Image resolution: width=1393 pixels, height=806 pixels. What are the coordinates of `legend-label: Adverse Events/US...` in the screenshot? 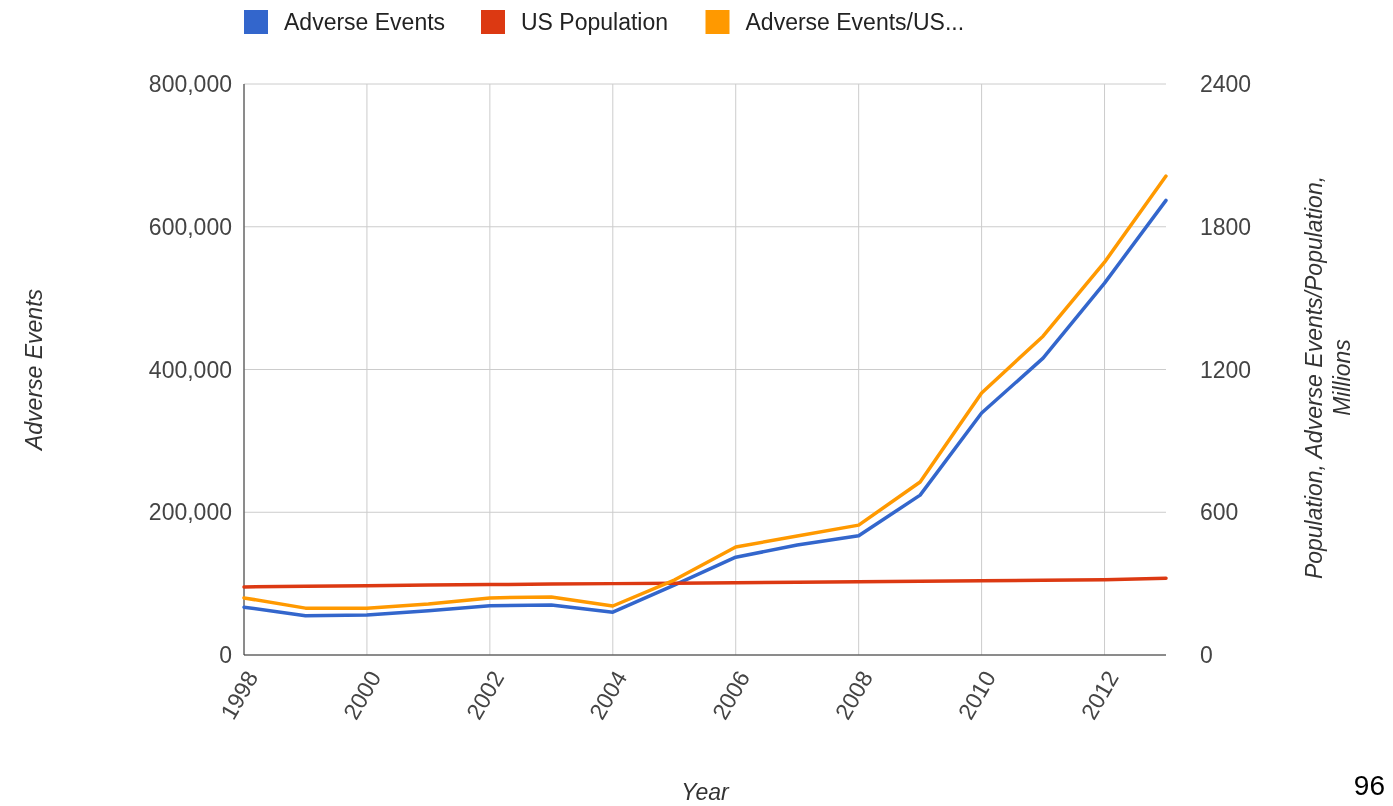 It's located at (855, 22).